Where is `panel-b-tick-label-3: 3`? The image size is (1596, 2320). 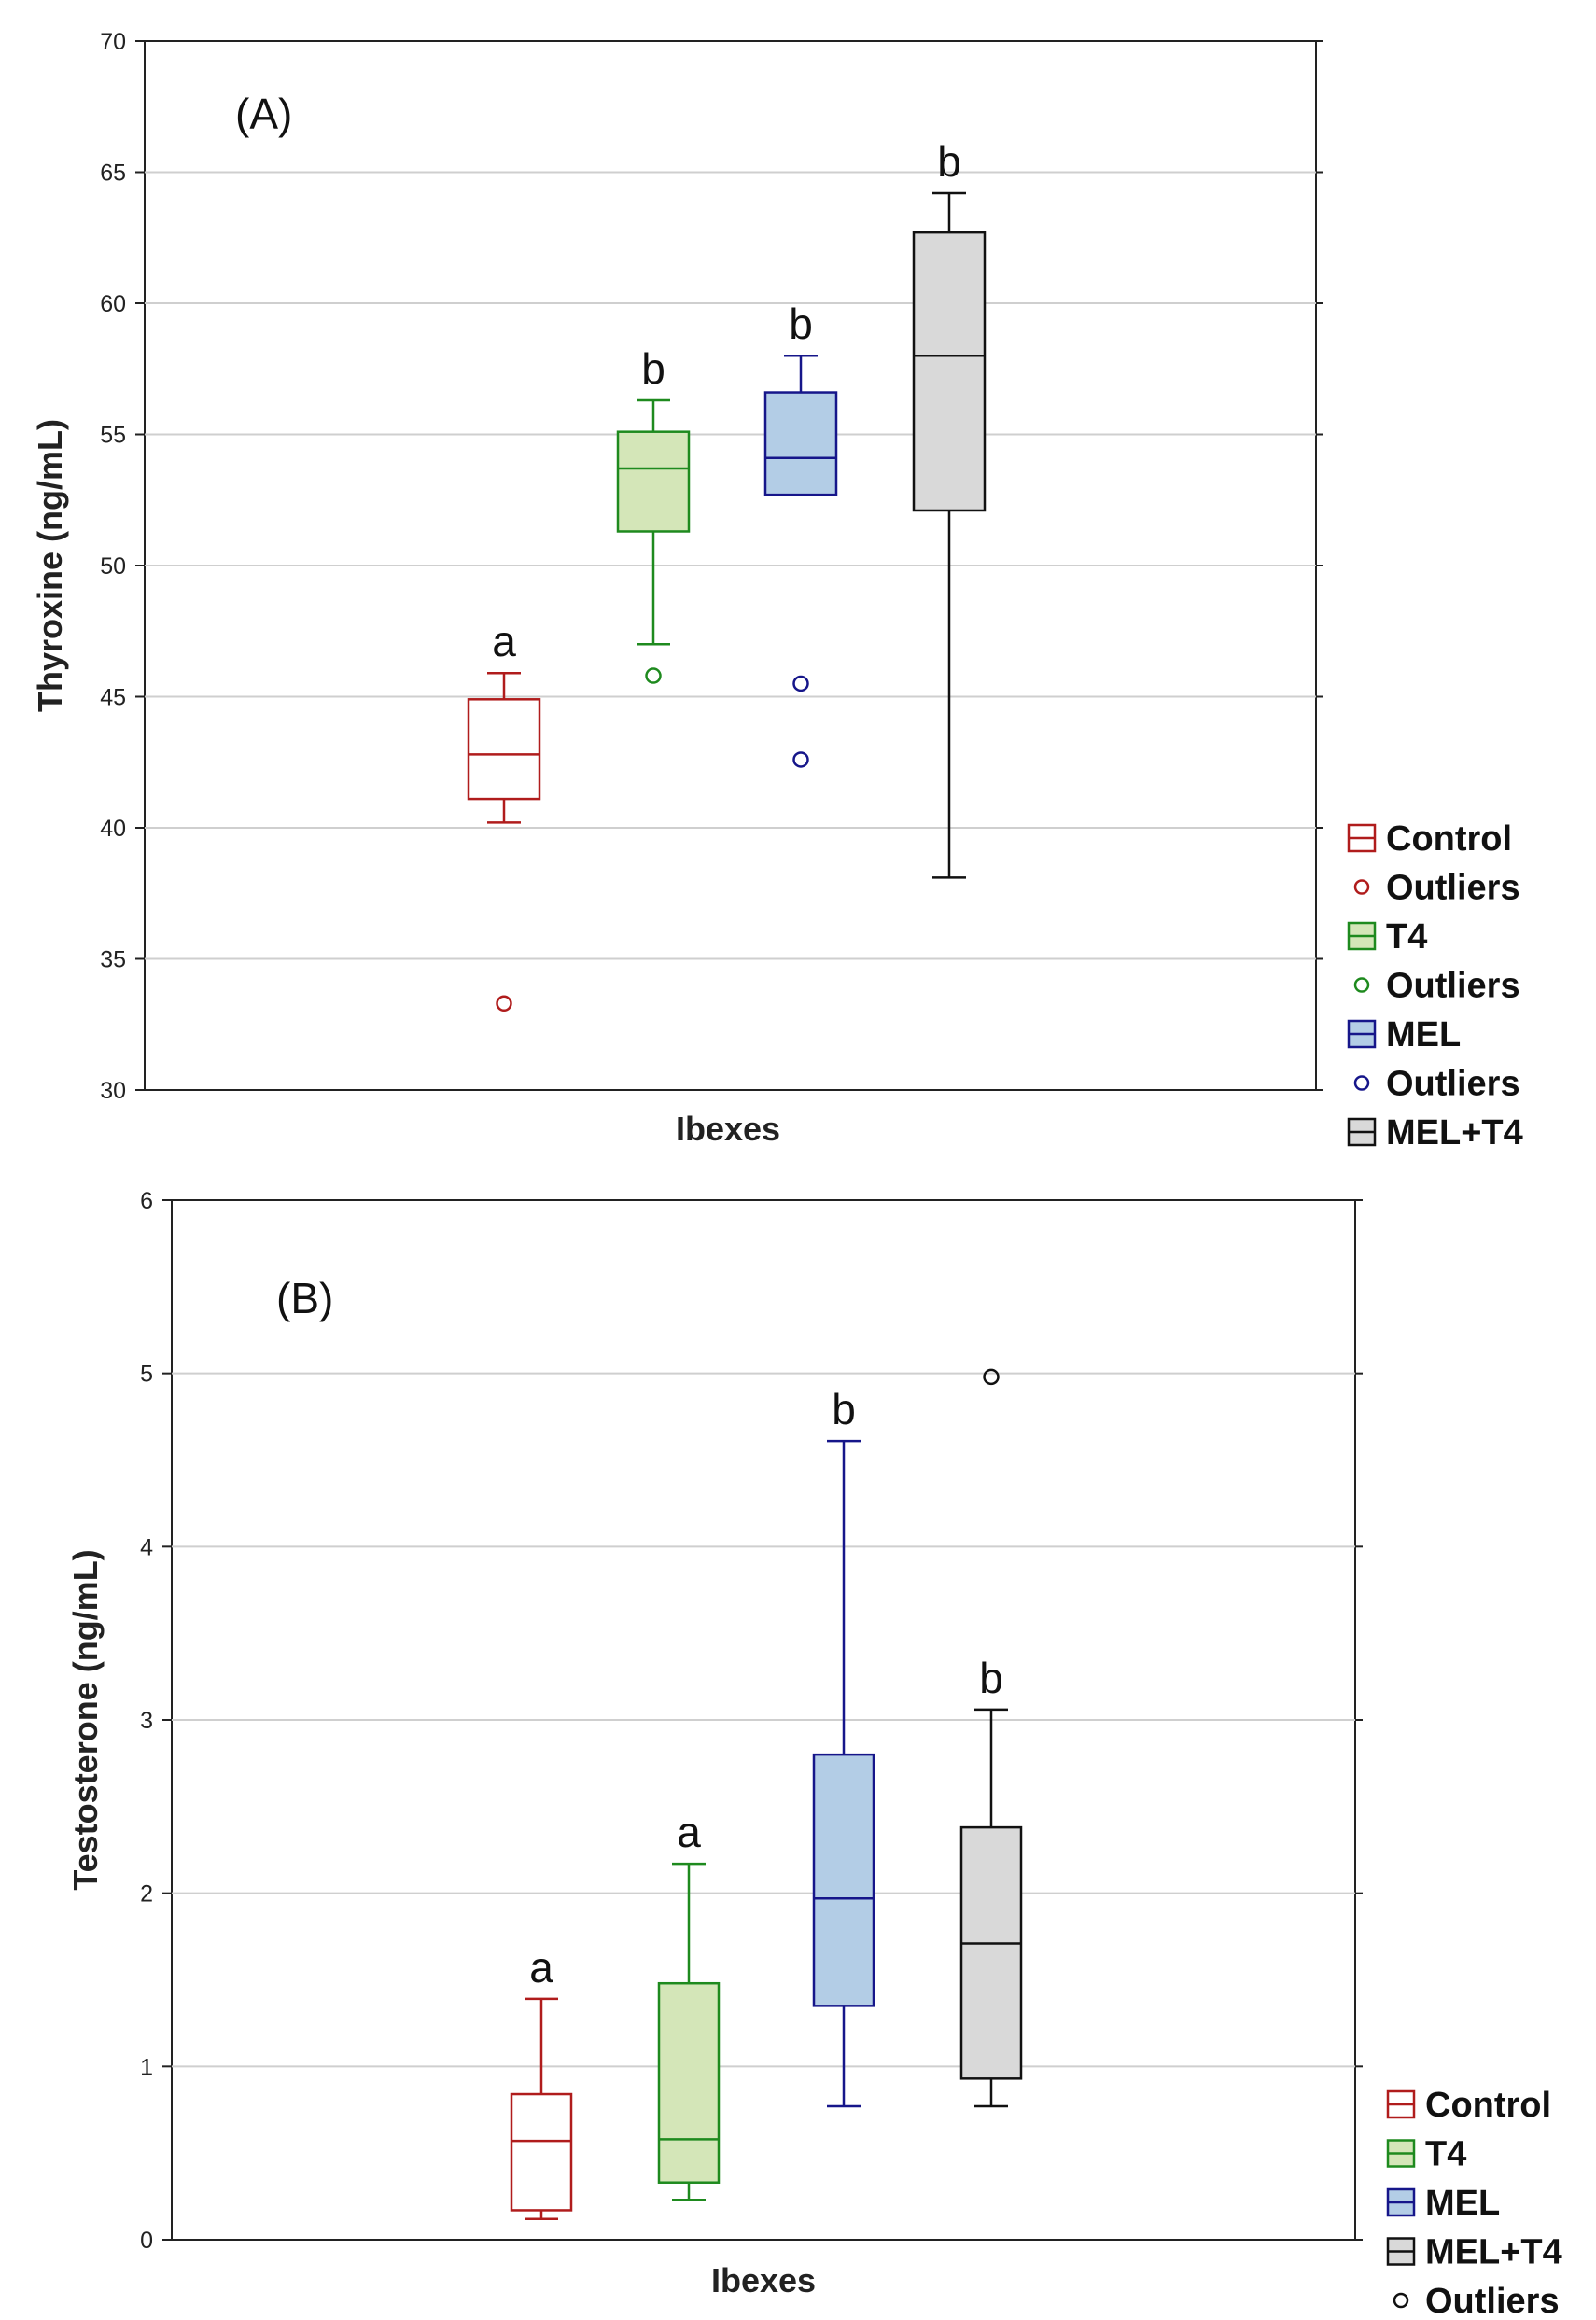 panel-b-tick-label-3: 3 is located at coordinates (146, 1721).